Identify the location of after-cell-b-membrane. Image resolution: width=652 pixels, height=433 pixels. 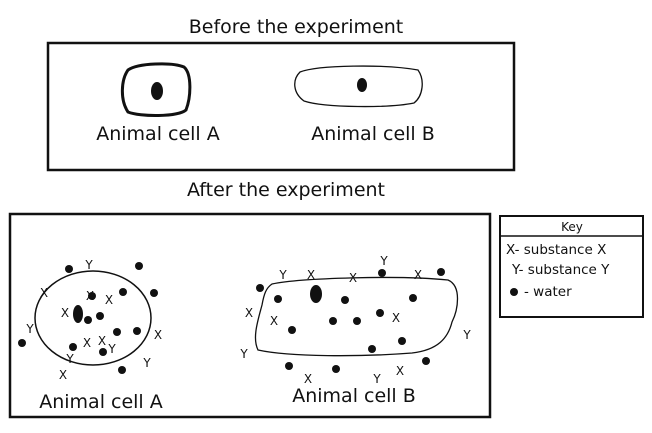
(356, 316).